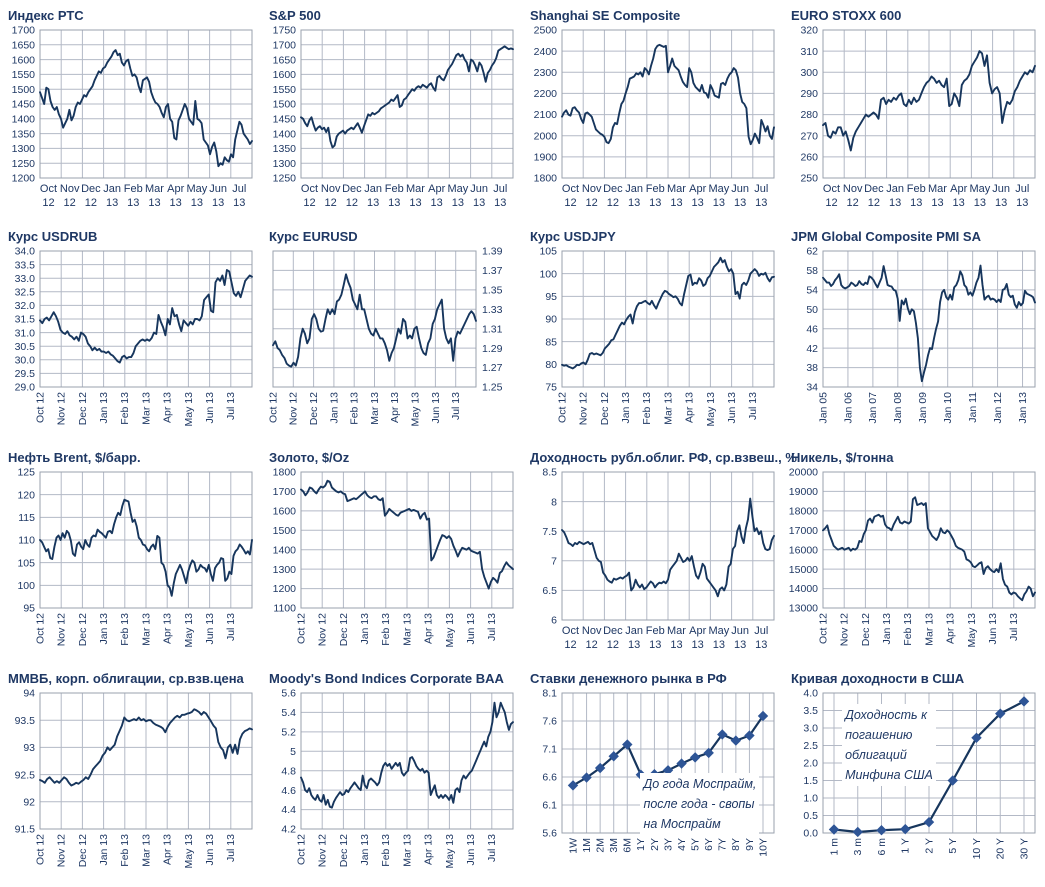 This screenshot has height=887, width=1045. What do you see at coordinates (573, 846) in the screenshot?
I see `x-axis-label: 1W` at bounding box center [573, 846].